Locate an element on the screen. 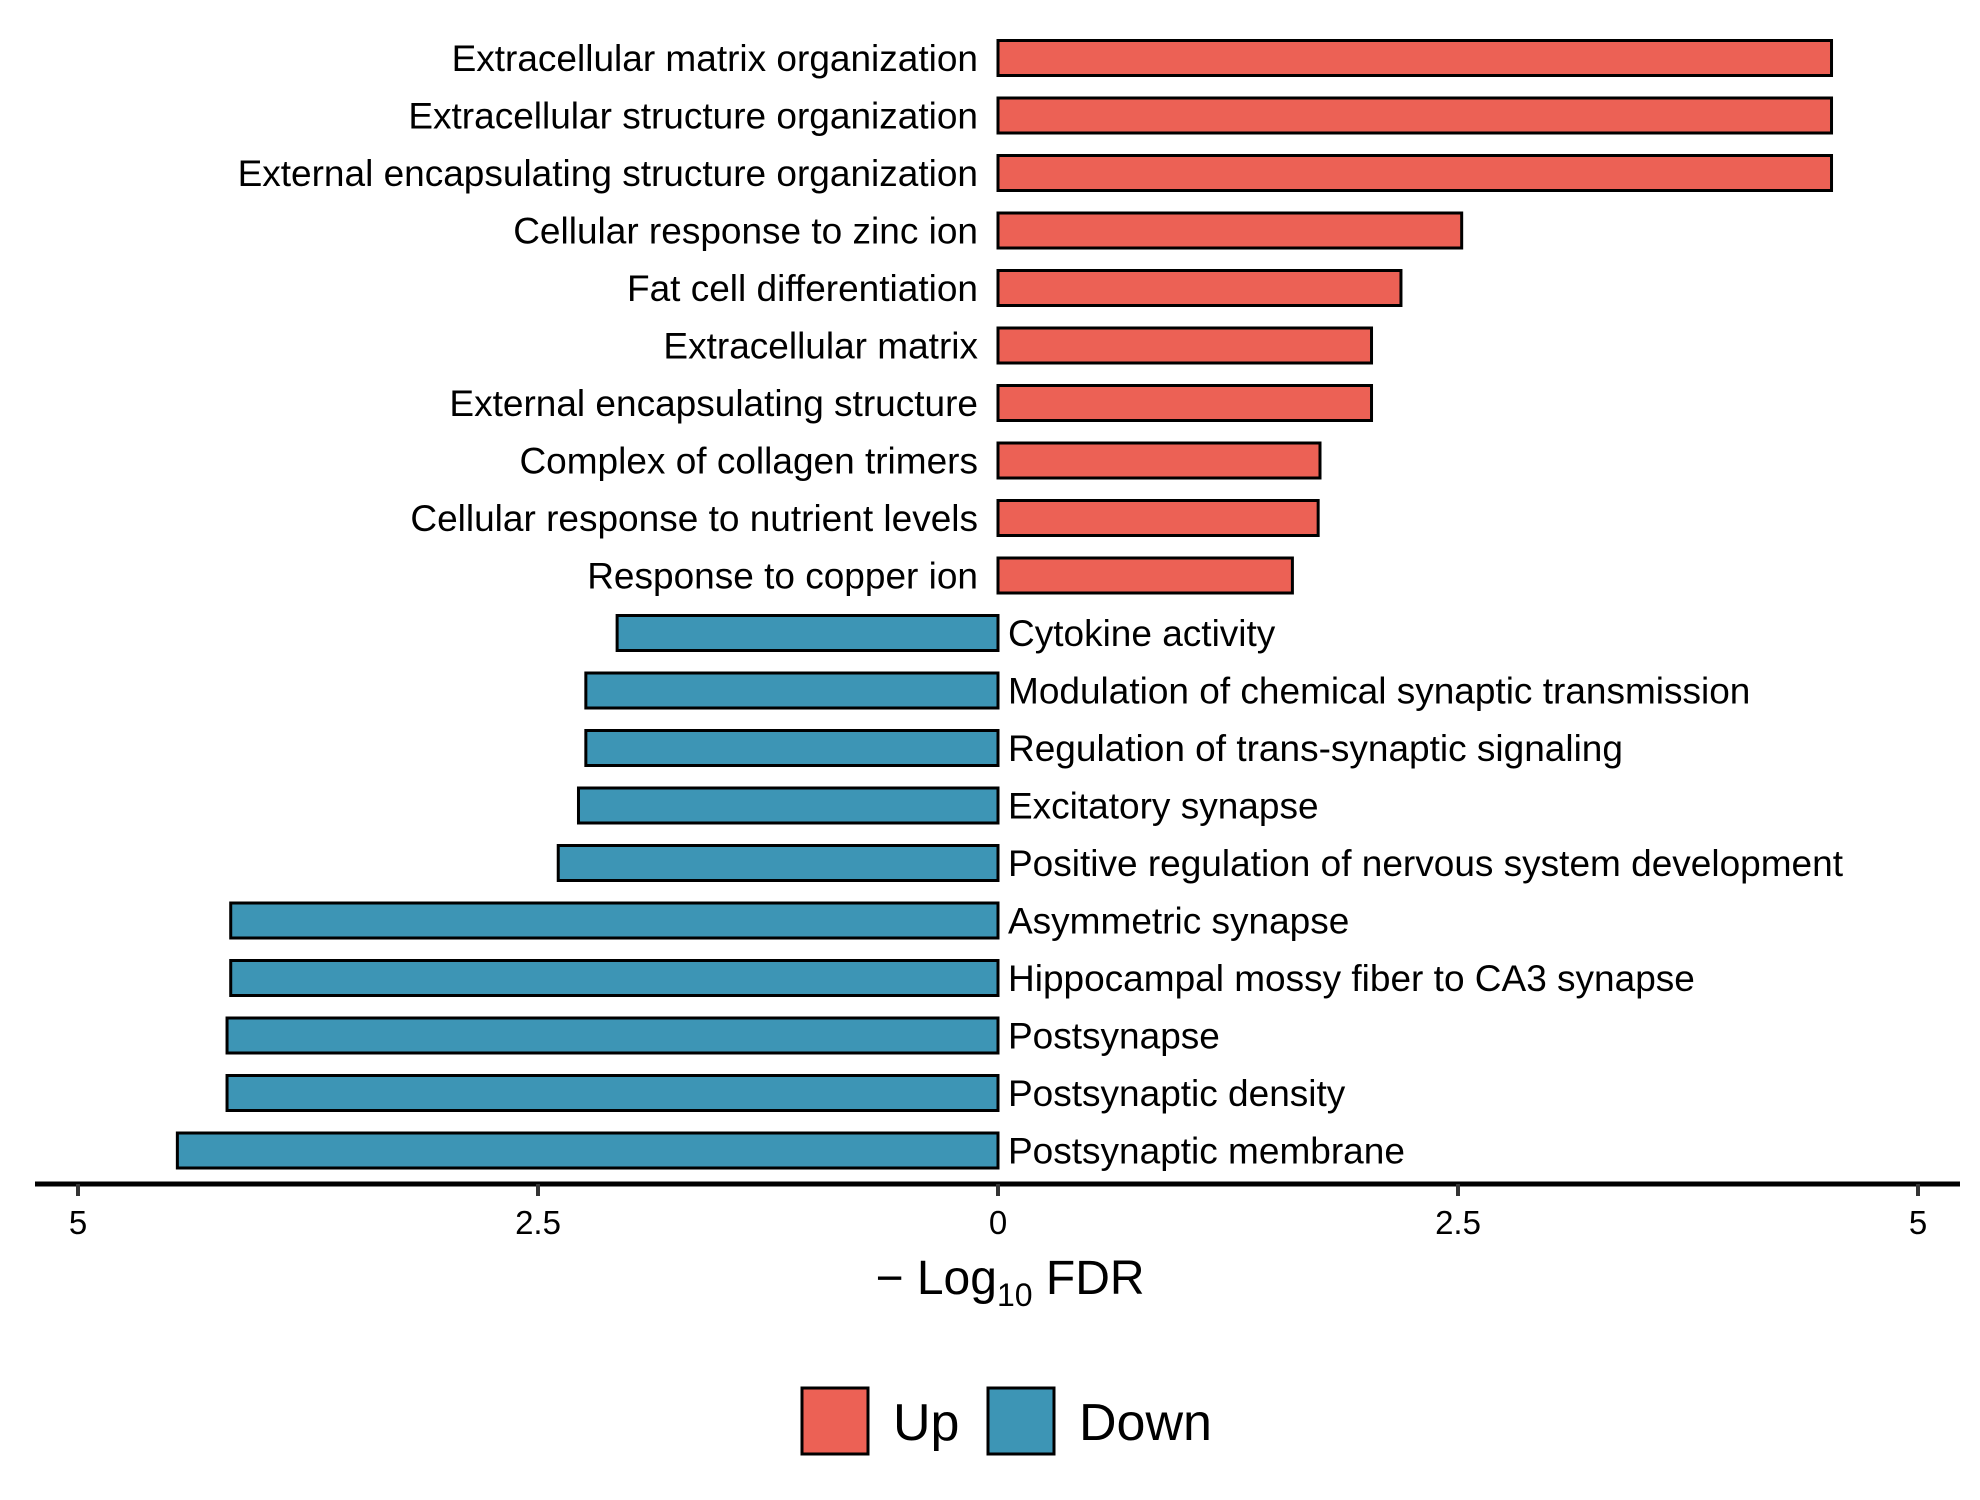 Image resolution: width=1980 pixels, height=1500 pixels. bar-label: Postsynaptic density is located at coordinates (1177, 1093).